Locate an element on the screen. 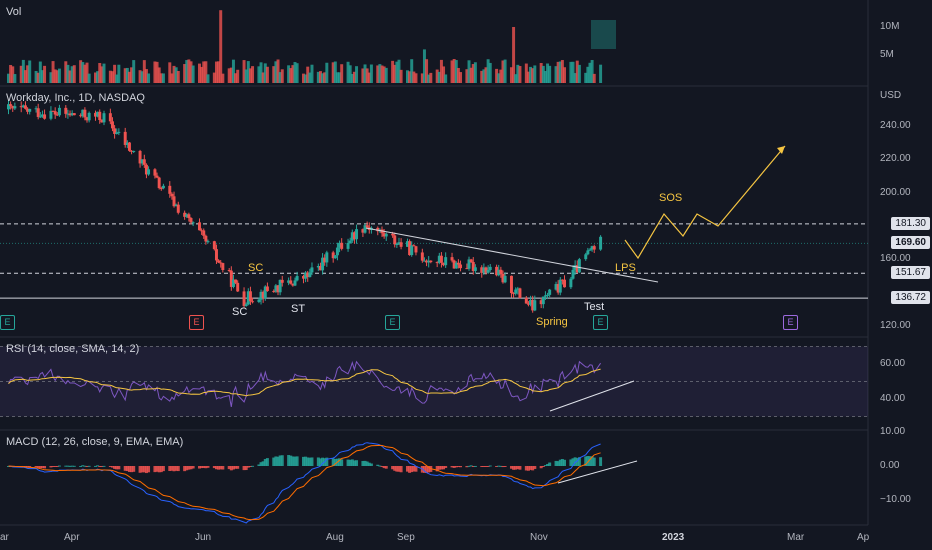  earnings-badge-1: E is located at coordinates (7, 322).